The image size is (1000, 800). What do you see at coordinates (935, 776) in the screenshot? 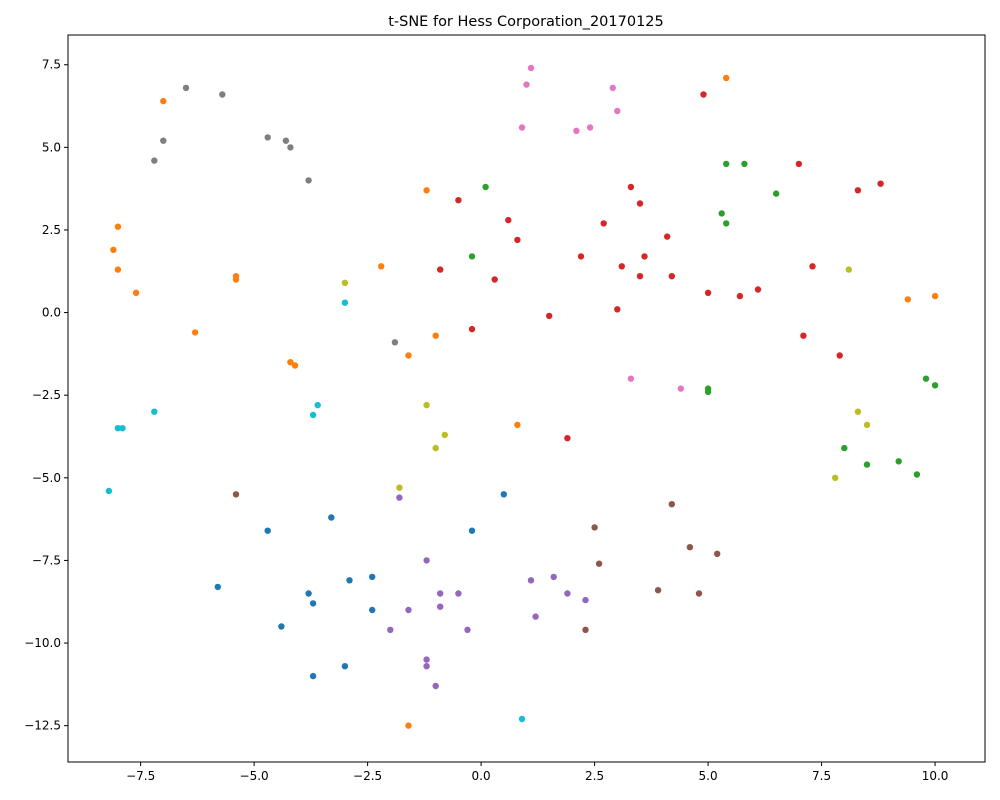
I see `x-tick-label: 10.0` at bounding box center [935, 776].